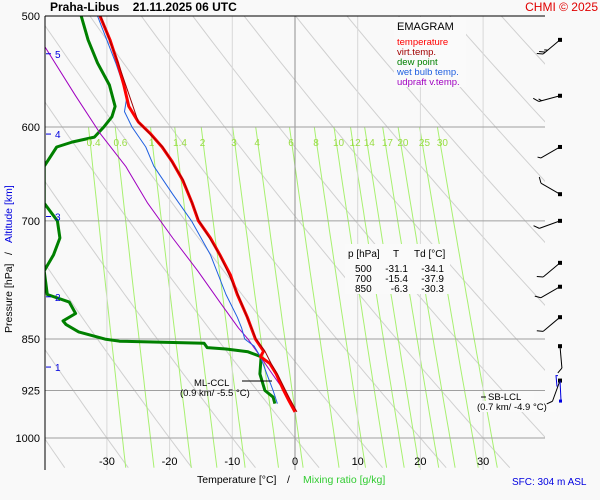 The width and height of the screenshot is (600, 500). What do you see at coordinates (58, 55) in the screenshot?
I see `altitude-tick-label: 5` at bounding box center [58, 55].